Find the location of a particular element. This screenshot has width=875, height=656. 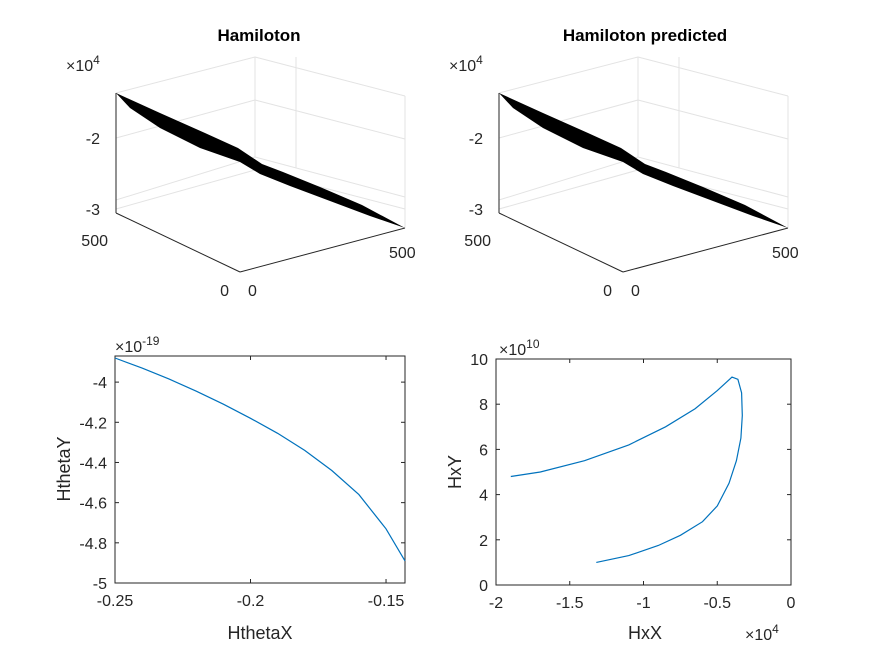

chart-title: Hamiloton is located at coordinates (258, 35).